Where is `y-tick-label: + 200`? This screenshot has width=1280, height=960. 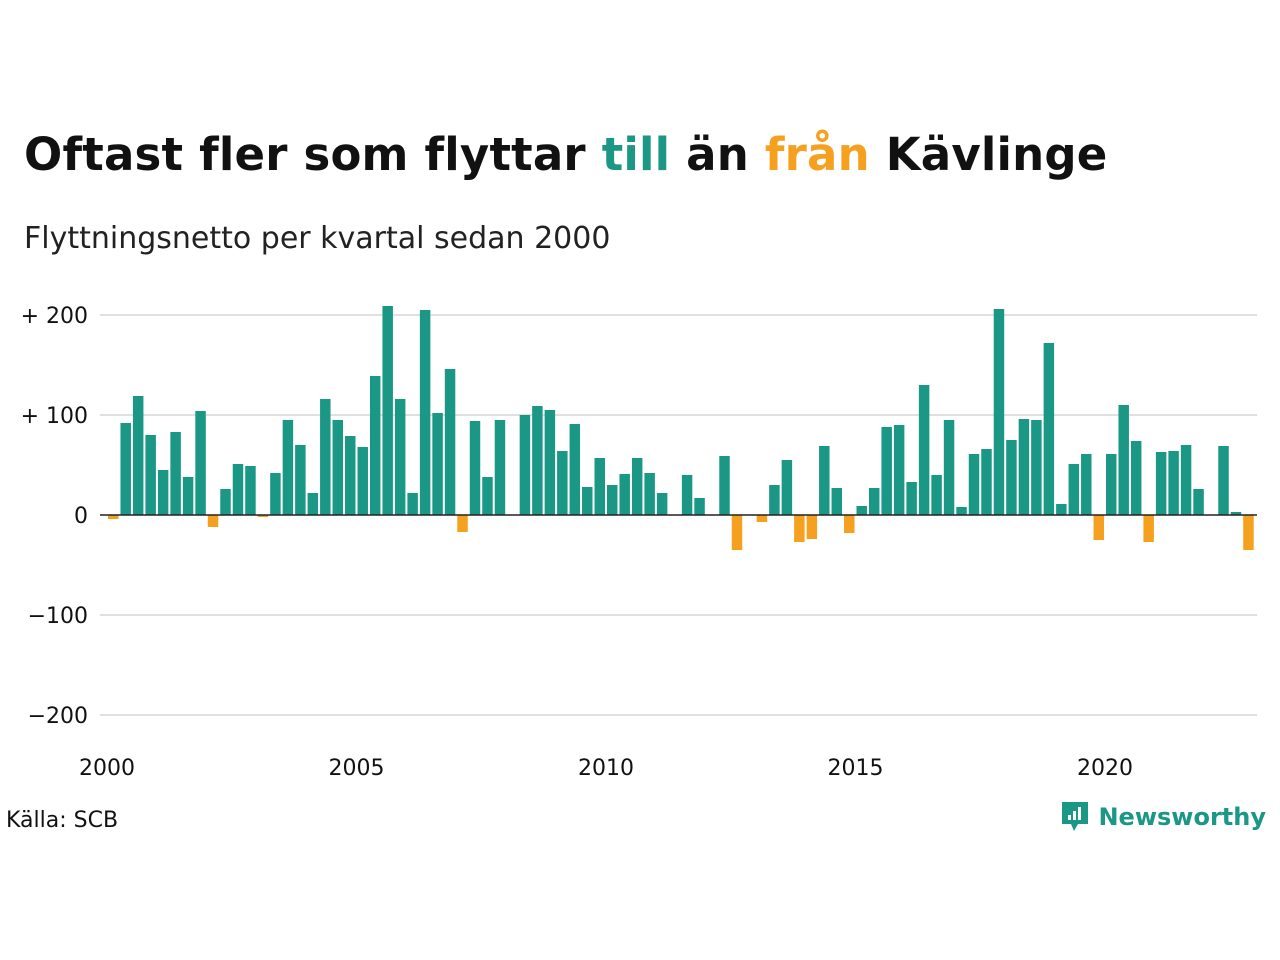
y-tick-label: + 200 is located at coordinates (54, 316).